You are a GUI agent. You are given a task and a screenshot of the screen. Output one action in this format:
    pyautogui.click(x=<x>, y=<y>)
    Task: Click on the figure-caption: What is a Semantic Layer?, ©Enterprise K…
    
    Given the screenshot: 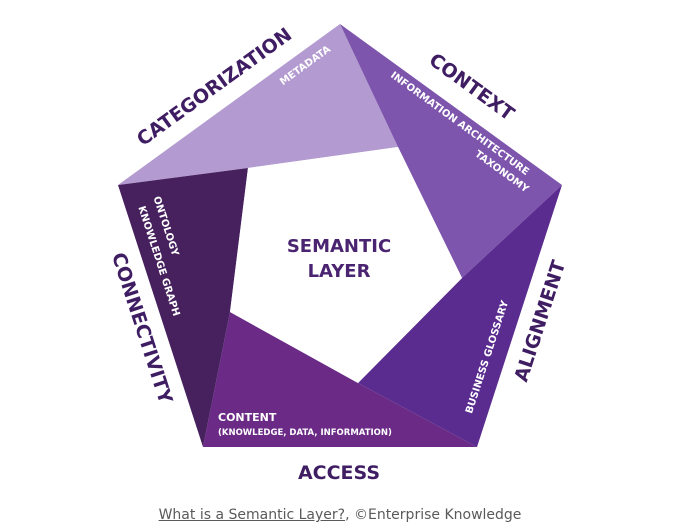 What is the action you would take?
    pyautogui.click(x=340, y=515)
    